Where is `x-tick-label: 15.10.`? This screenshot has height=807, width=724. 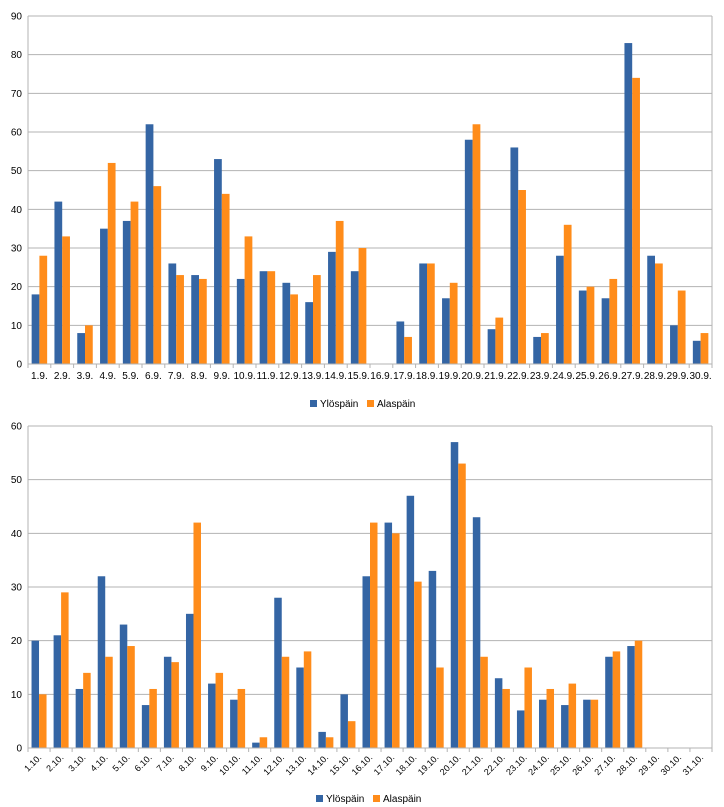
x-tick-label: 15.10. is located at coordinates (340, 764).